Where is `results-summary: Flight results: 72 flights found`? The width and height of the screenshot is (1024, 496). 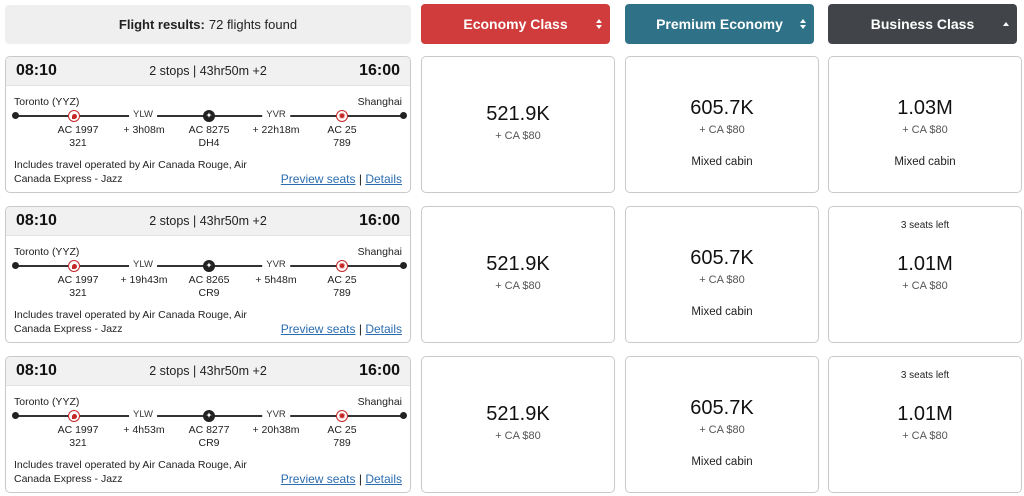 results-summary: Flight results: 72 flights found is located at coordinates (208, 24).